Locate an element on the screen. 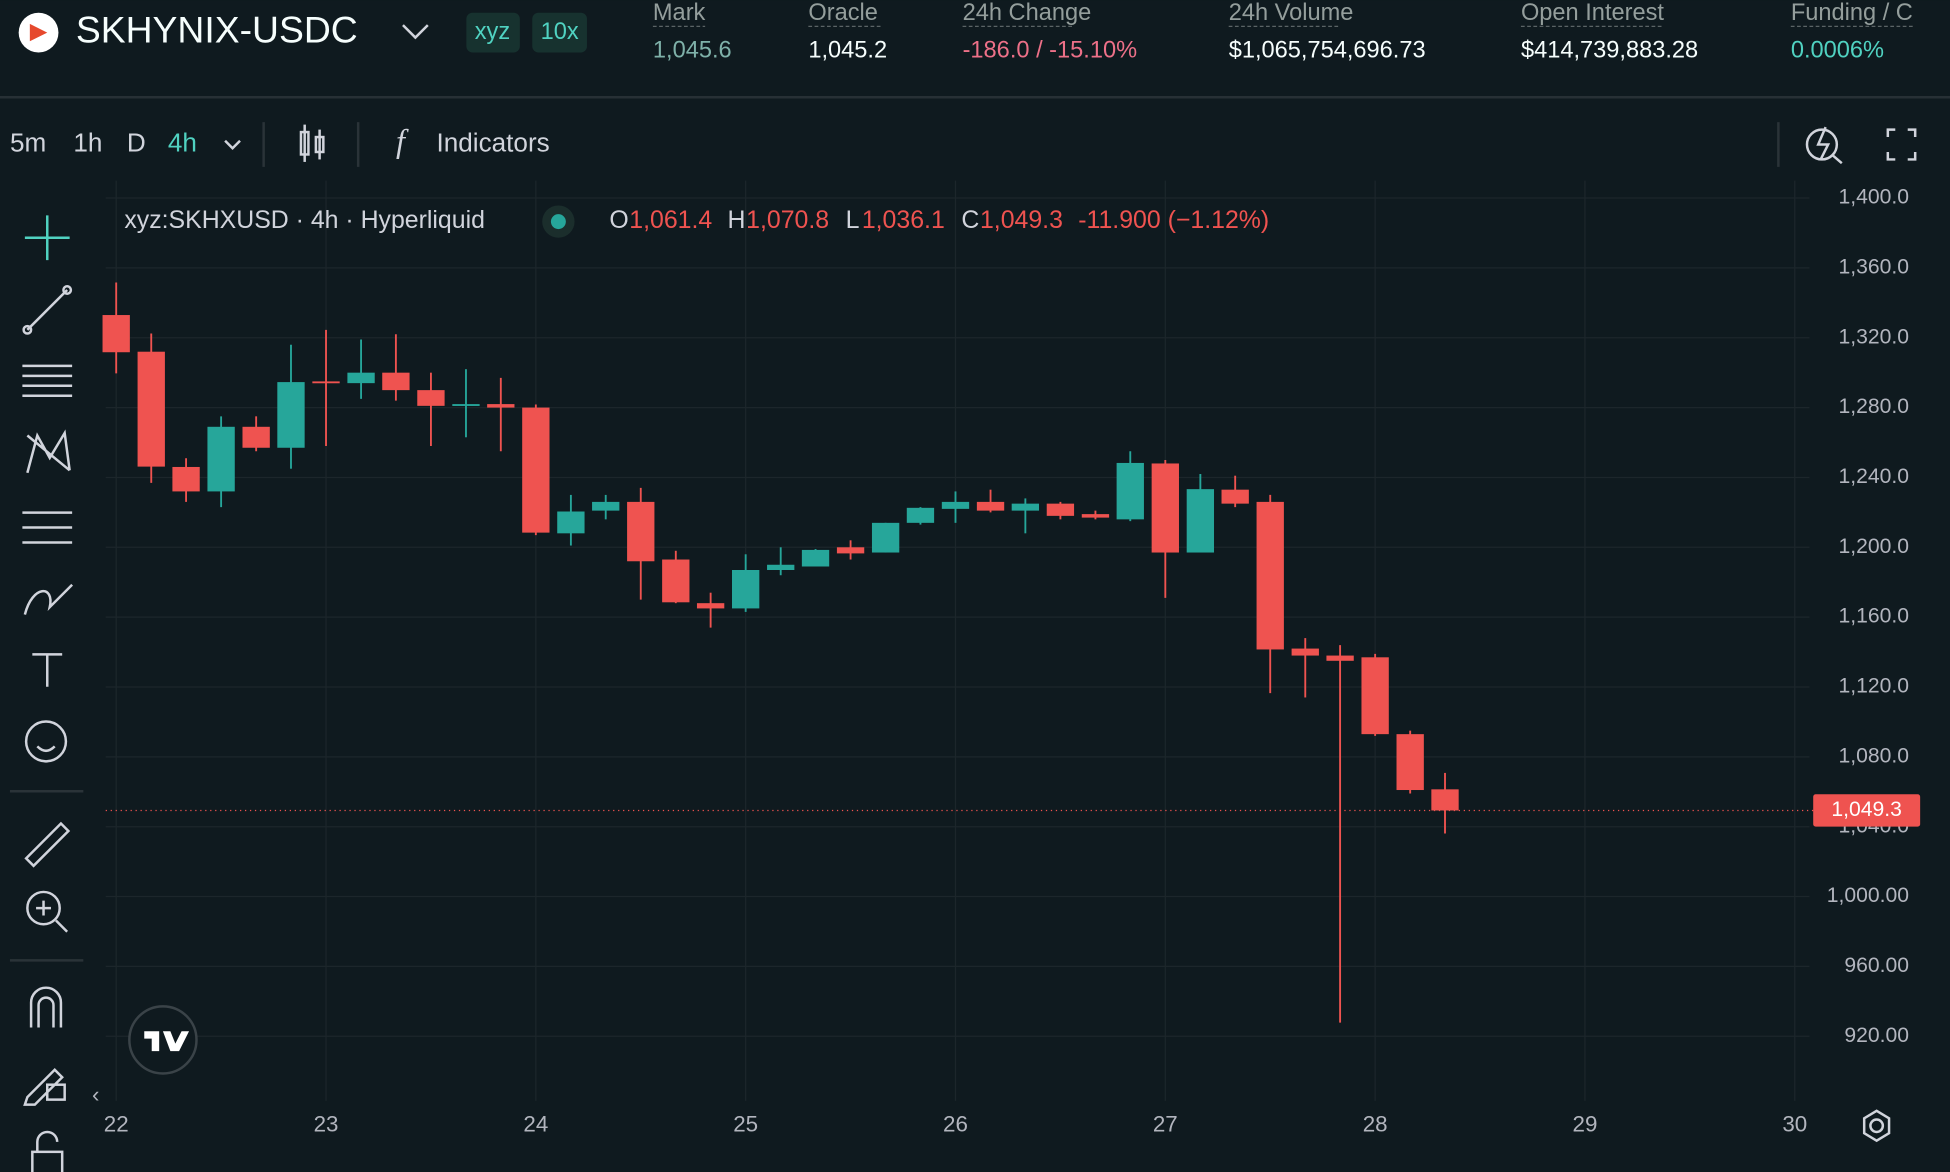 Image resolution: width=1950 pixels, height=1172 pixels. tag: xyz is located at coordinates (492, 32).